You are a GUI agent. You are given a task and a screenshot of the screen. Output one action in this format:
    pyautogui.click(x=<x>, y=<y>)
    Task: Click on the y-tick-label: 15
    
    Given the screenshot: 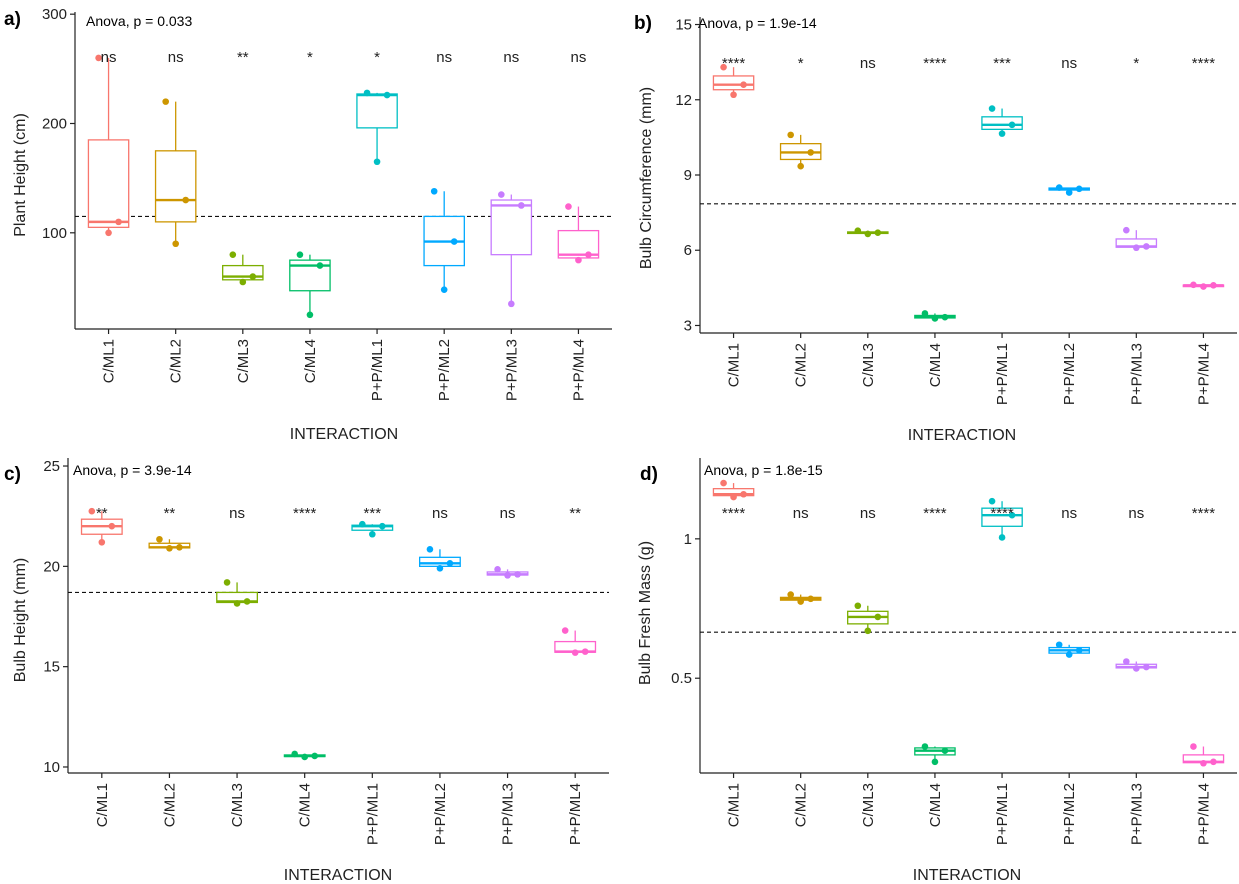 What is the action you would take?
    pyautogui.click(x=51, y=667)
    